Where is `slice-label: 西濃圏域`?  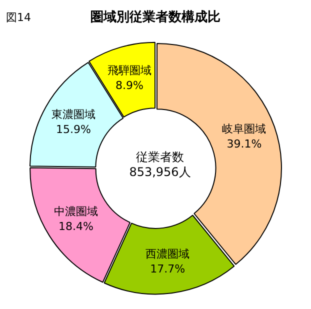
slice-label: 西濃圏域 is located at coordinates (168, 254).